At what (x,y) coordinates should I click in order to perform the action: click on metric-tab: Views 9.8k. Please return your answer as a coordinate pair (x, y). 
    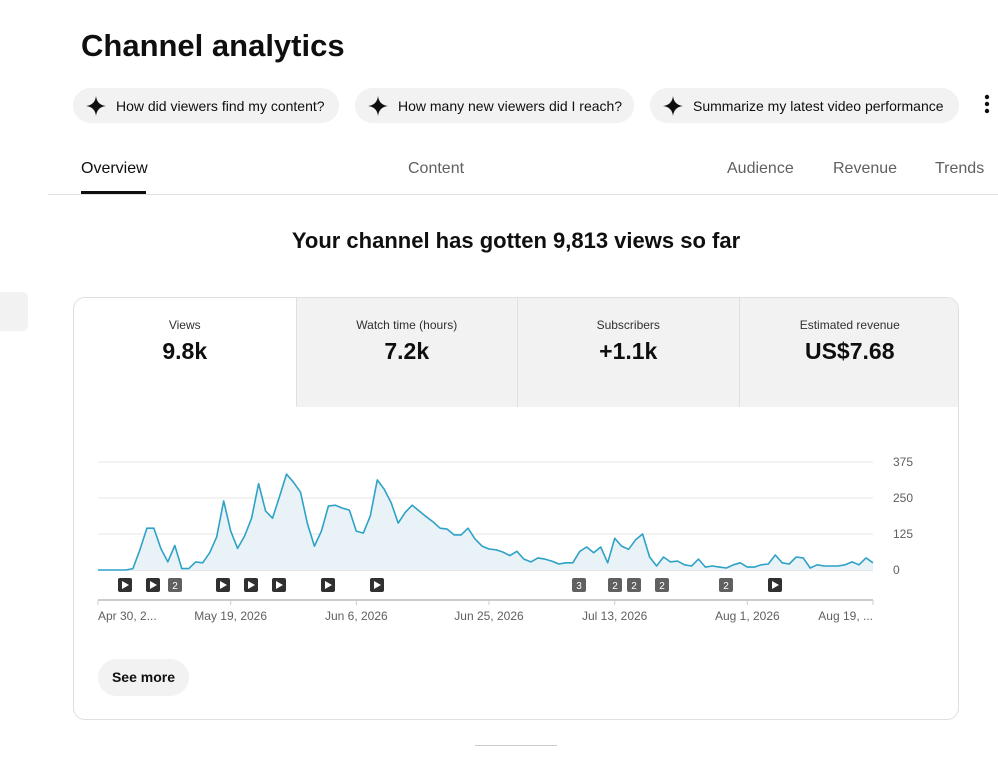
    Looking at the image, I should click on (185, 352).